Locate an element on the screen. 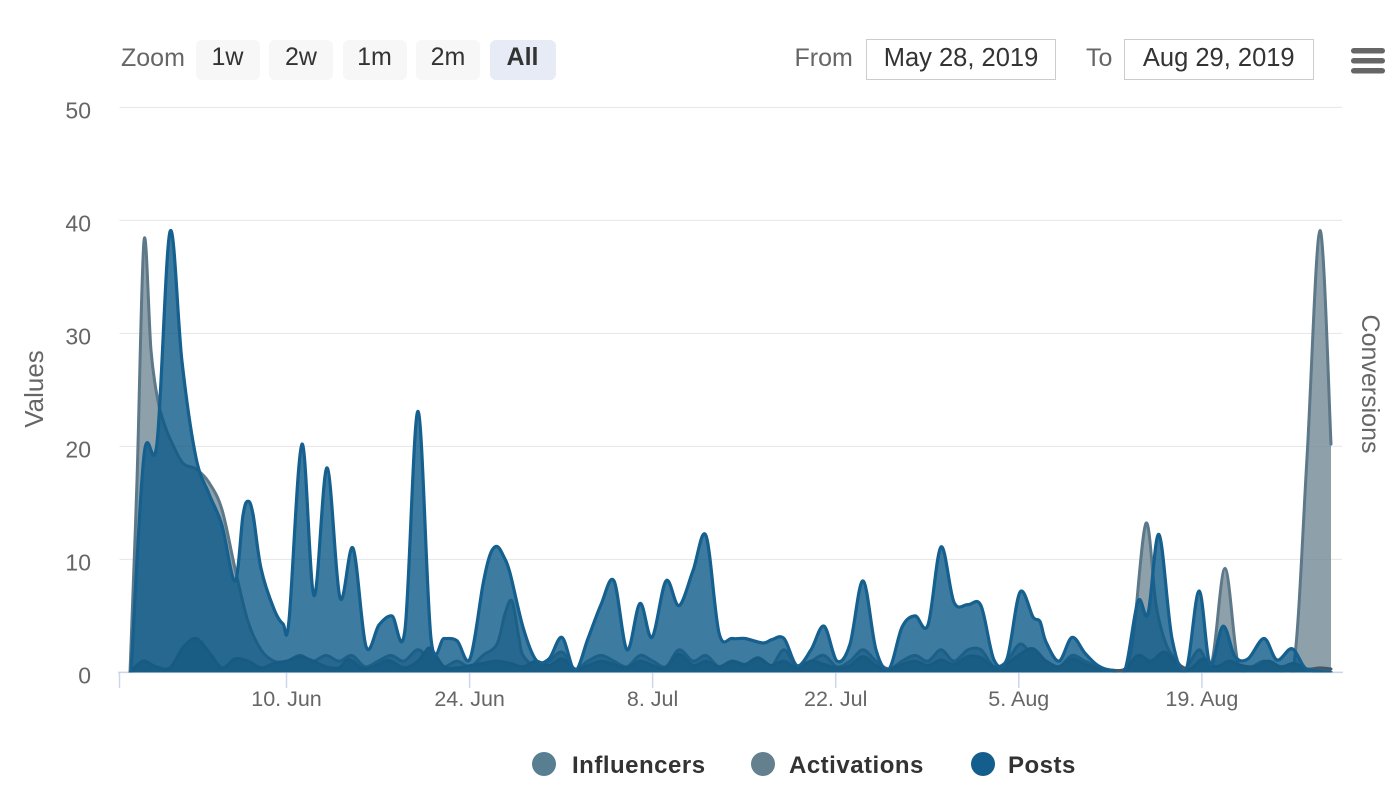 The height and width of the screenshot is (804, 1398). svg-text: 10 is located at coordinates (78, 562).